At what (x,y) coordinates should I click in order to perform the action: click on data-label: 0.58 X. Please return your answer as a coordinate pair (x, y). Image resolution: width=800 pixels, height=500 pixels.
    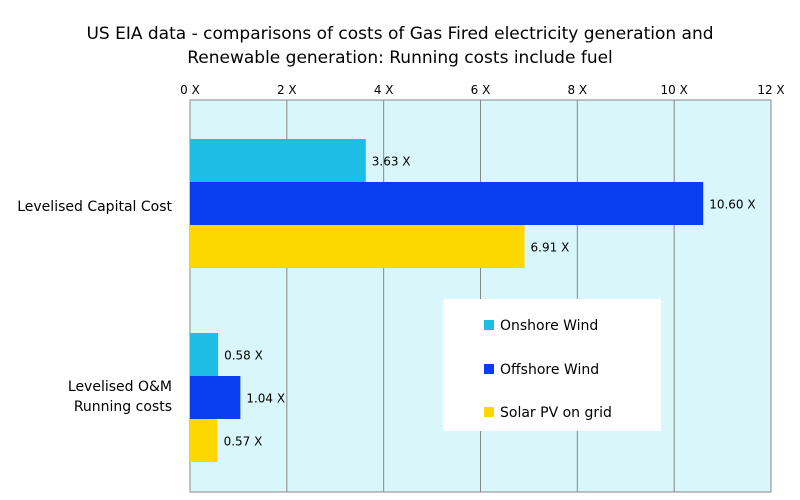
    Looking at the image, I should click on (243, 356).